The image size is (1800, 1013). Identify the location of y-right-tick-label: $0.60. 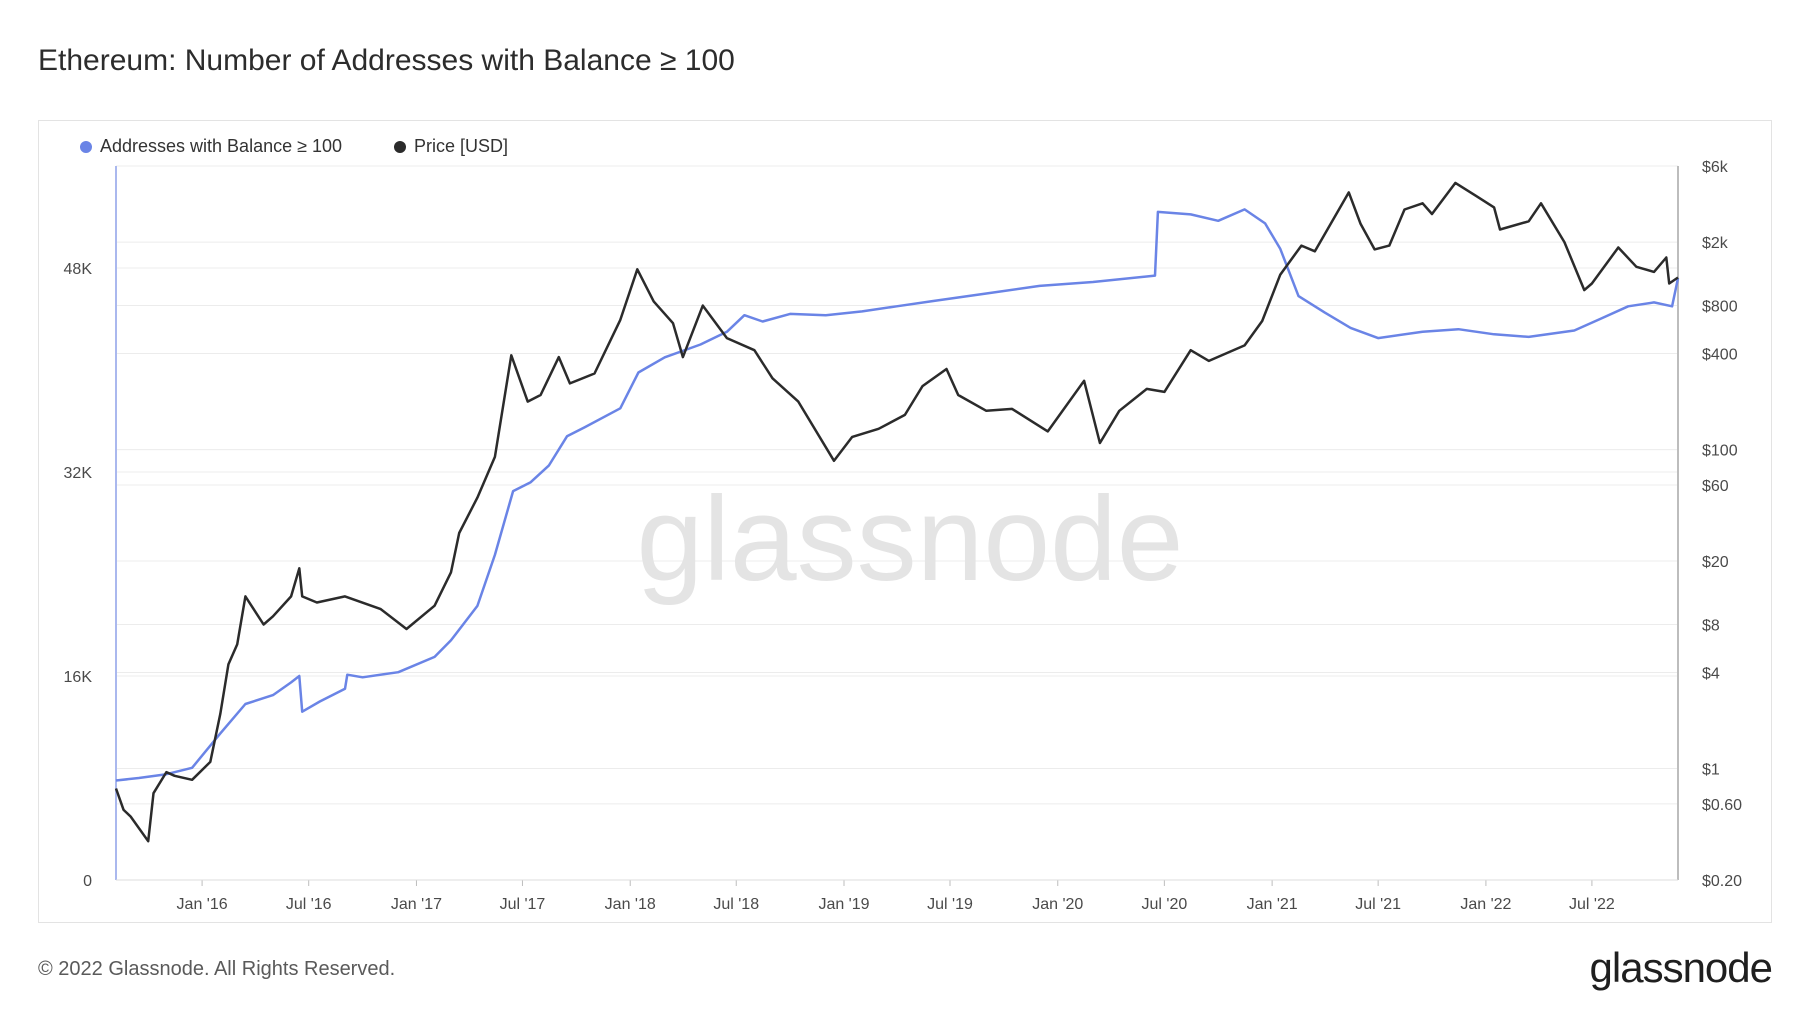
(1722, 805).